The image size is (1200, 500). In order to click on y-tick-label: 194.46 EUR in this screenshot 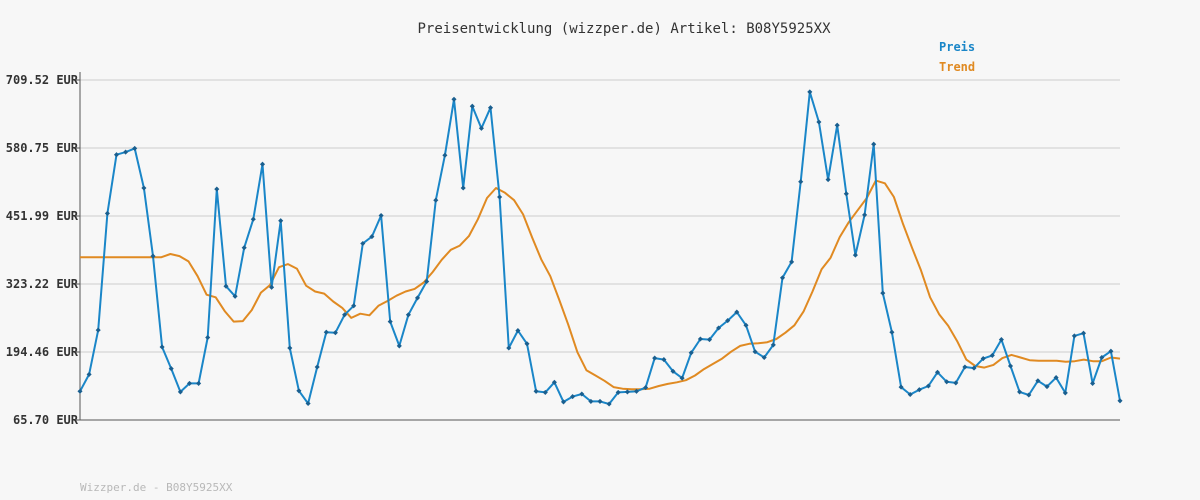, I will do `click(42, 352)`.